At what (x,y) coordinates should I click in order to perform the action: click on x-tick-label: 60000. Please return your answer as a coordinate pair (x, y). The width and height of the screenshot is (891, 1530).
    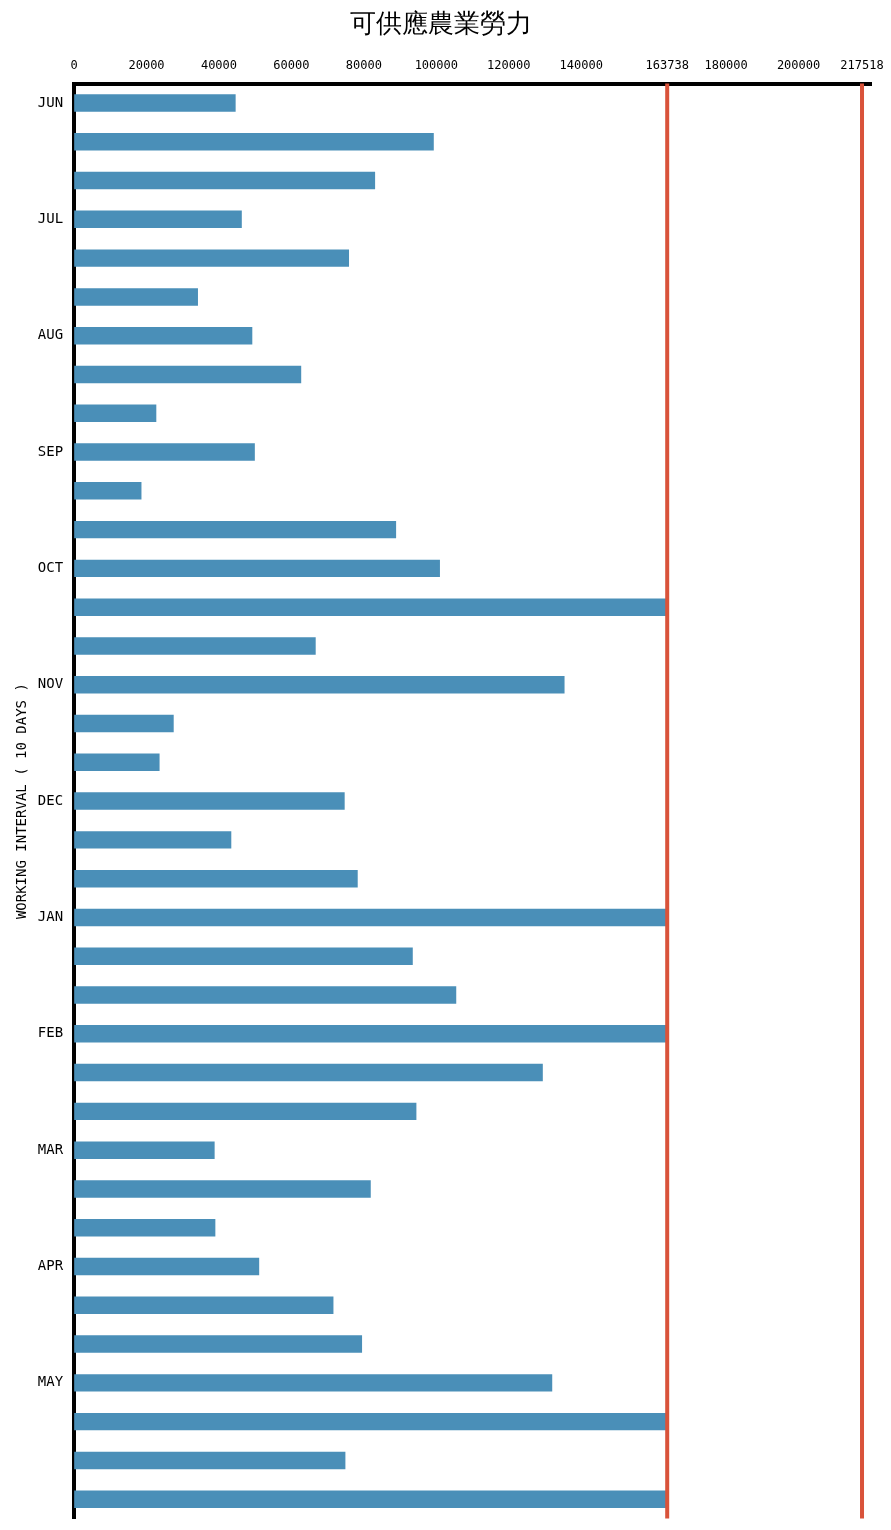
    Looking at the image, I should click on (291, 64).